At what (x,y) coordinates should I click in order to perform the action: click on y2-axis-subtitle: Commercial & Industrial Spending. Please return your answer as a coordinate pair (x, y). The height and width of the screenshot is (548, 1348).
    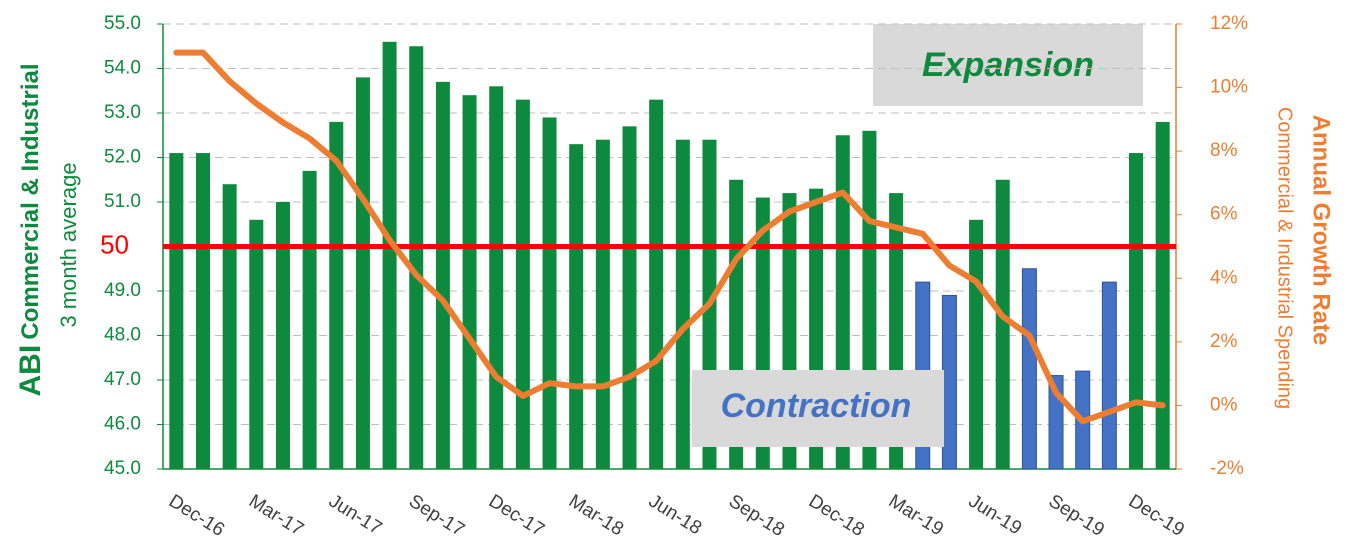
    Looking at the image, I should click on (1285, 258).